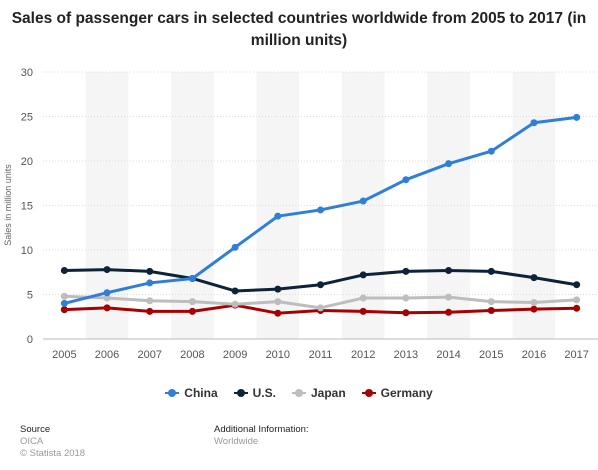 The image size is (598, 470). What do you see at coordinates (261, 436) in the screenshot?
I see `additional-info-block: Additional Information: Worldwide` at bounding box center [261, 436].